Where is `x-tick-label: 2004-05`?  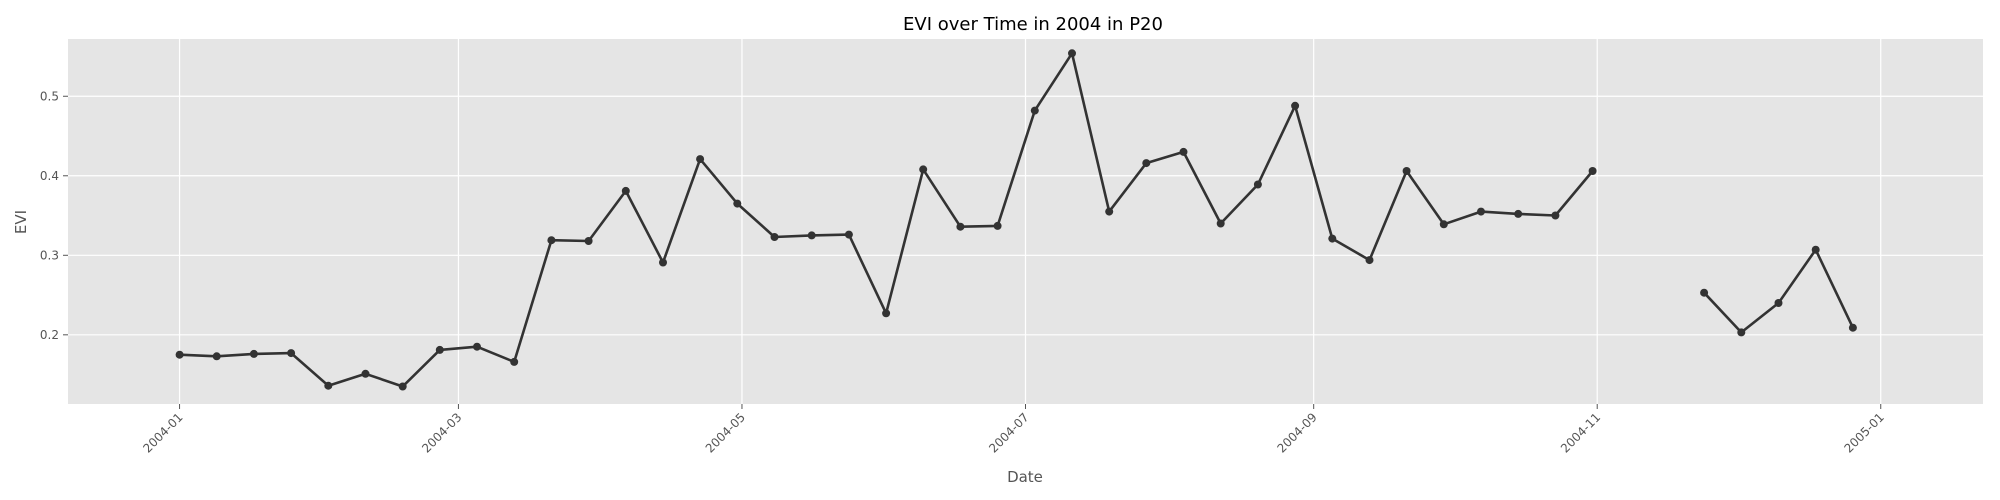
x-tick-label: 2004-05 is located at coordinates (725, 432).